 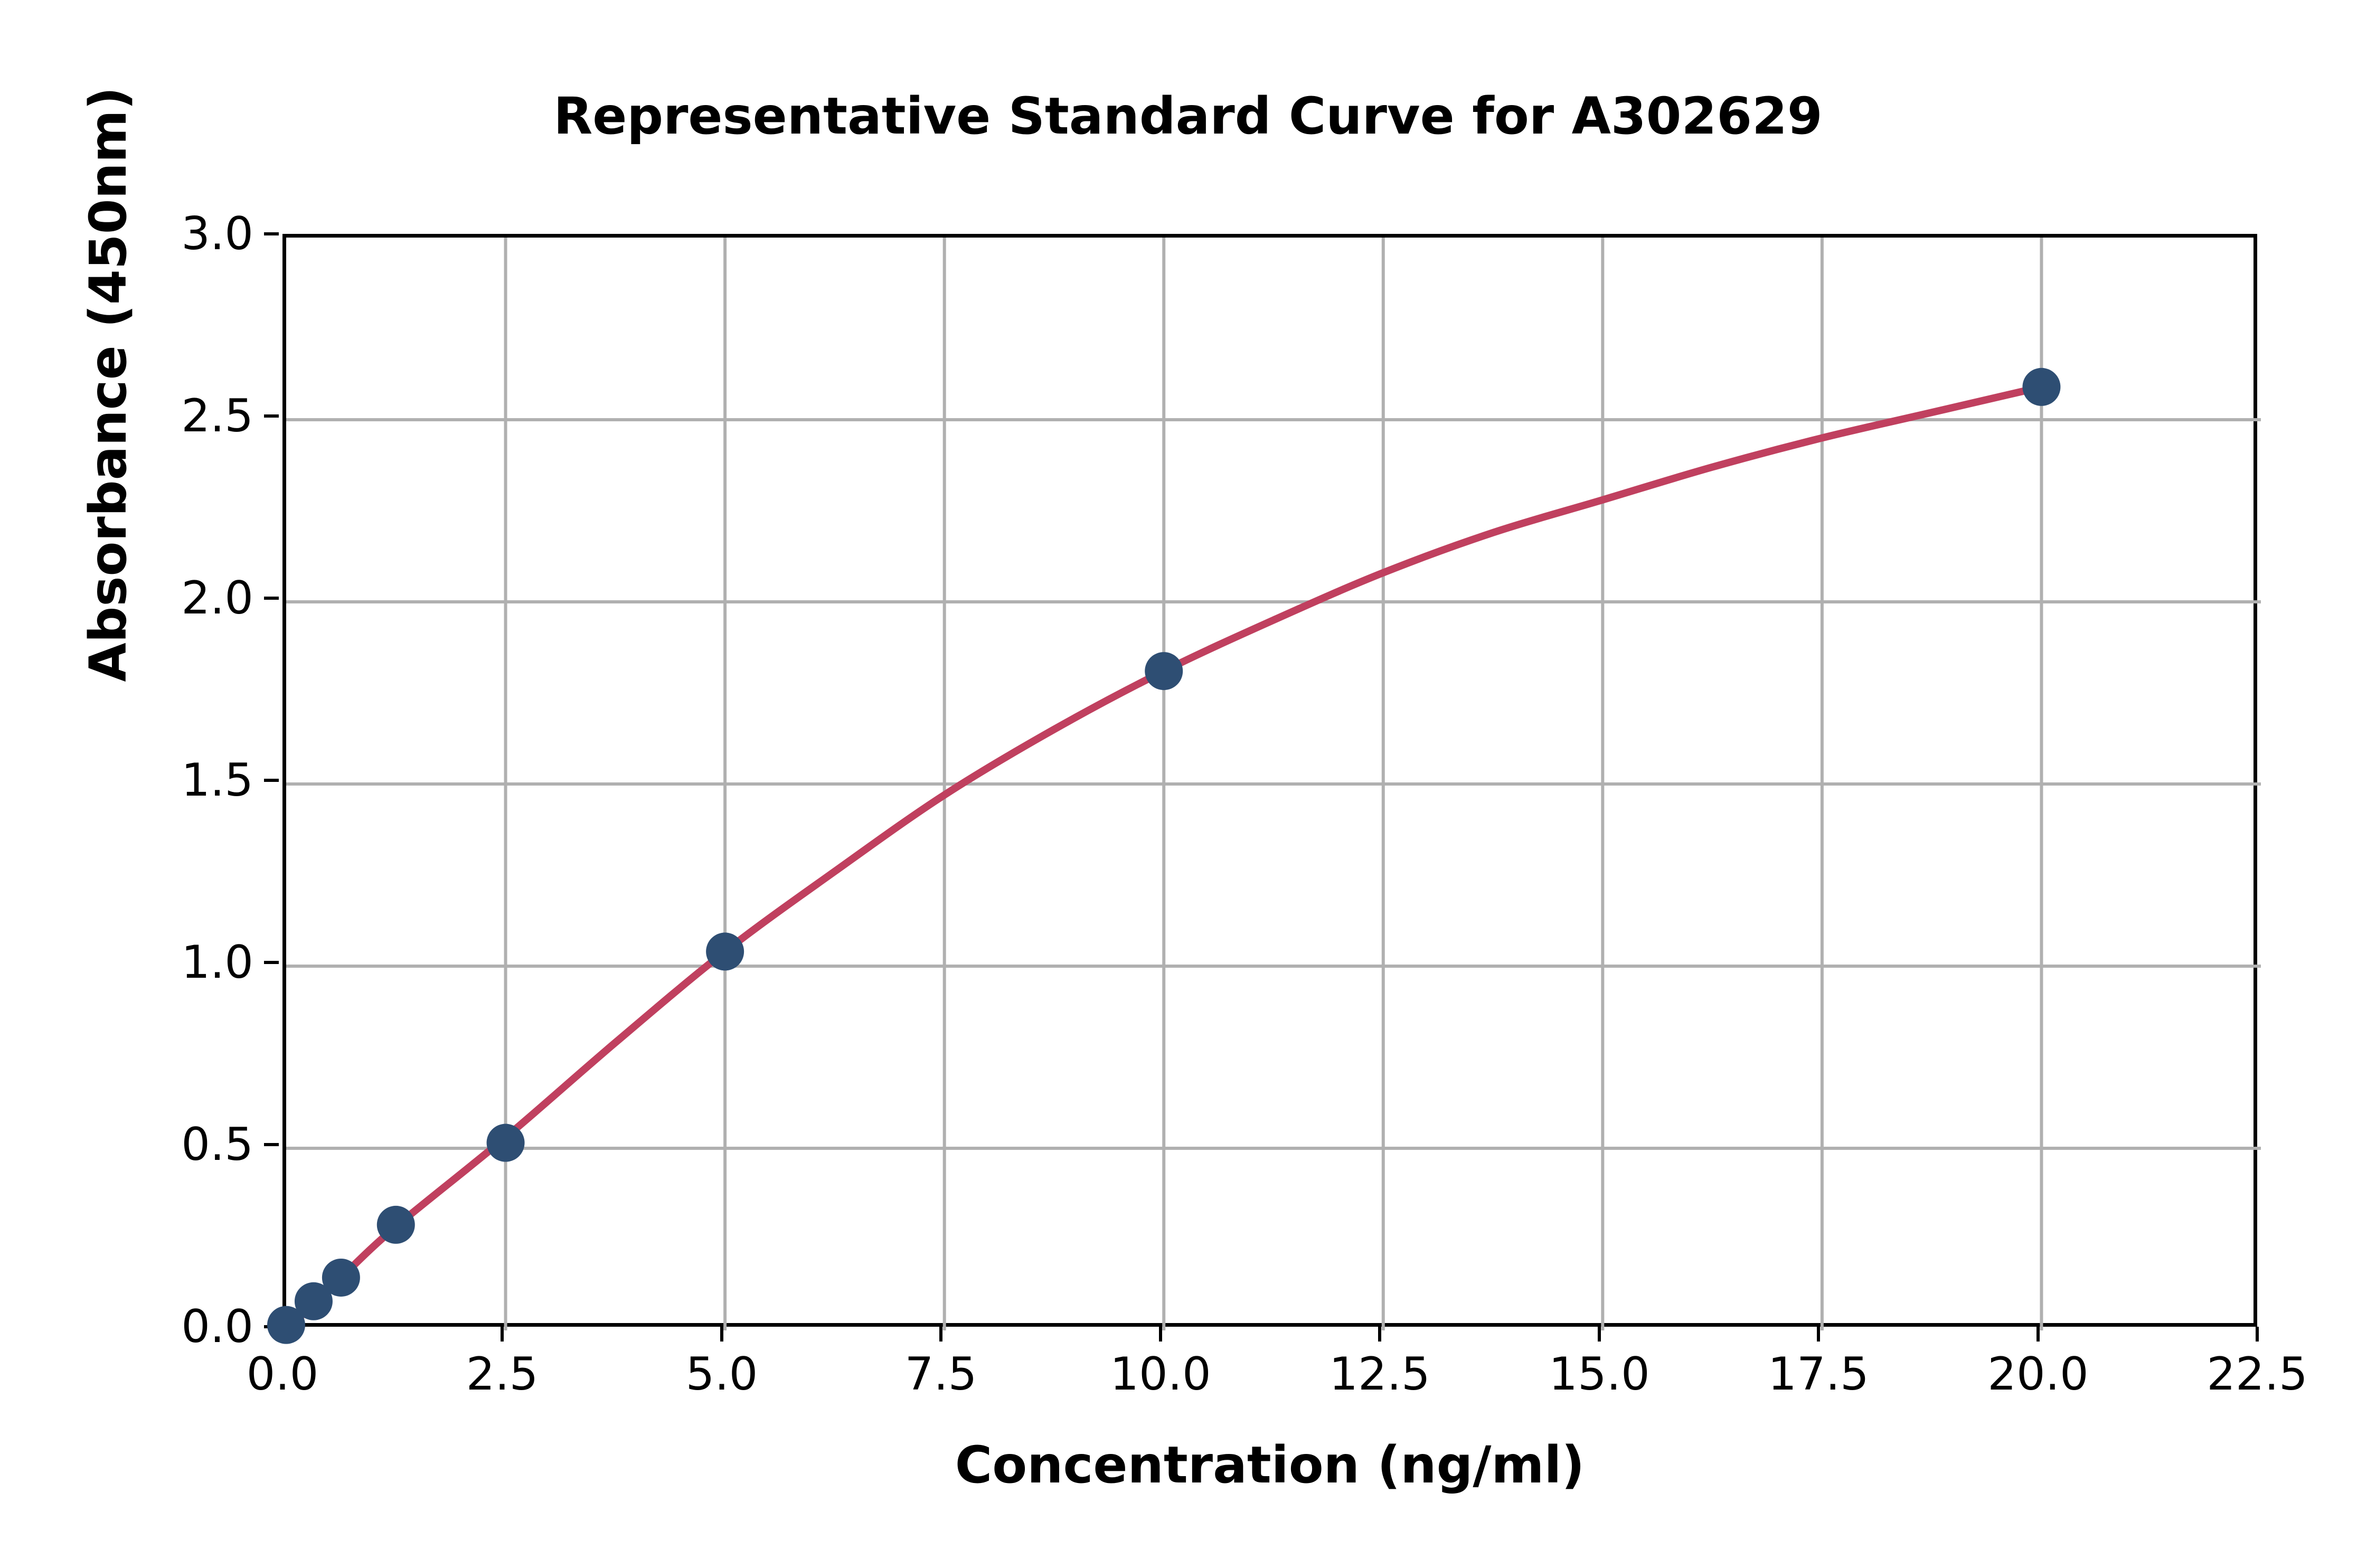 What do you see at coordinates (109, 384) in the screenshot?
I see `y-axis-label: Absorbance (450nm)` at bounding box center [109, 384].